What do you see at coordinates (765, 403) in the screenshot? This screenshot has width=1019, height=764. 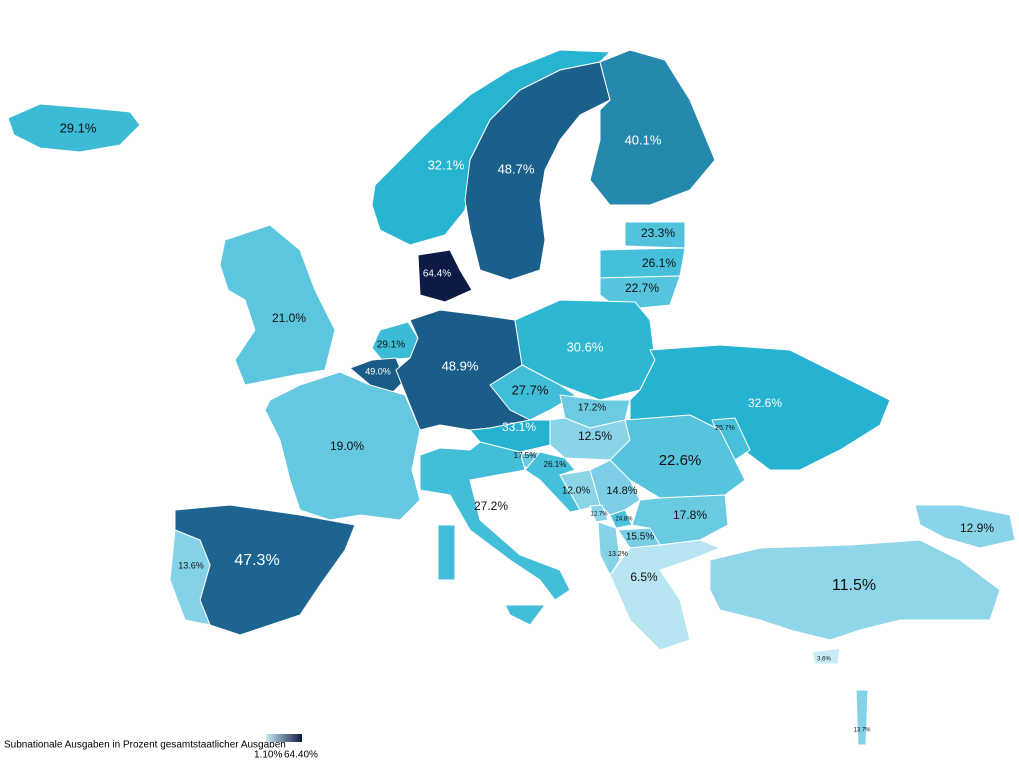 I see `region-label: 32.6%` at bounding box center [765, 403].